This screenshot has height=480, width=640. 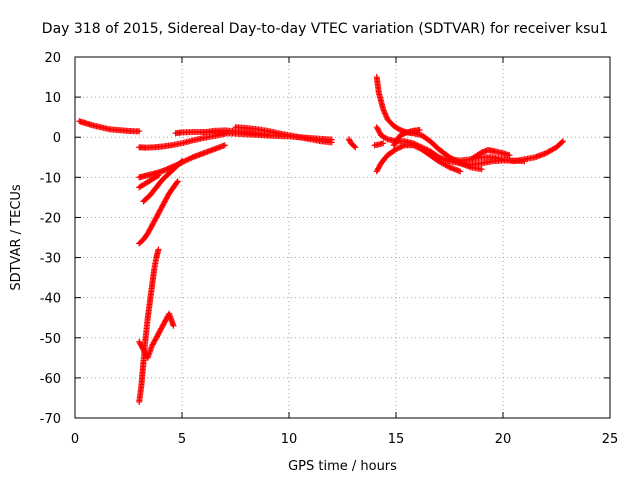 I want to click on x-tick-label: 0, so click(x=75, y=439).